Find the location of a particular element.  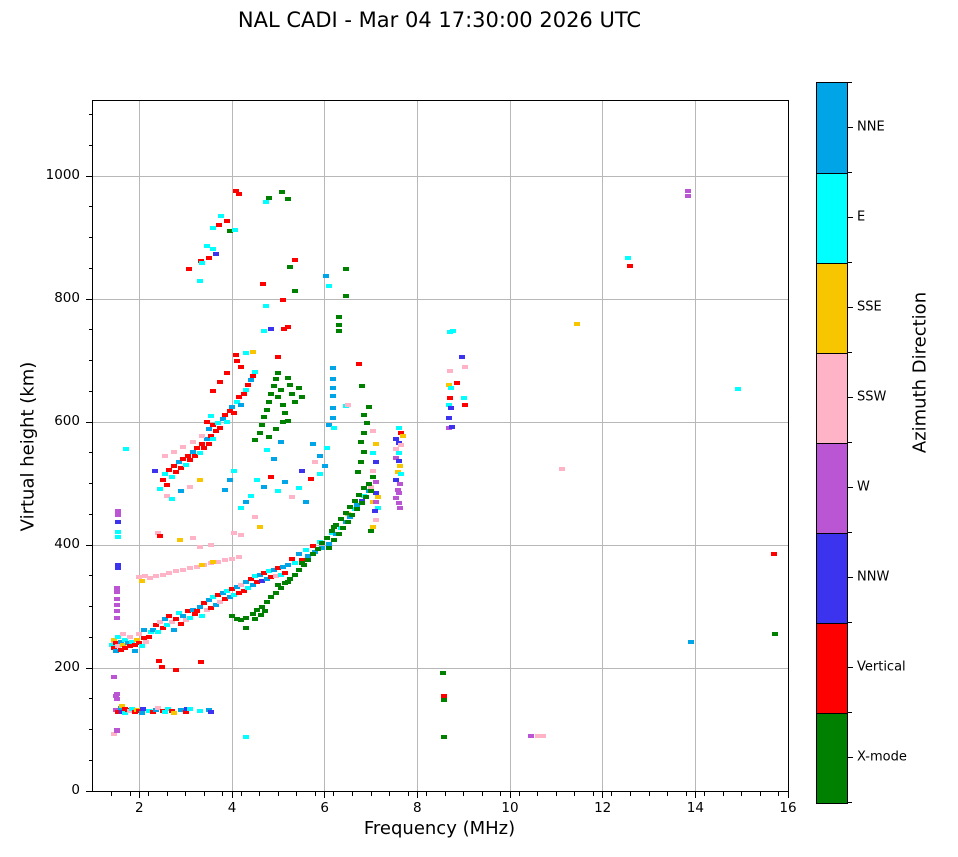

y-tick-label: 400 is located at coordinates (67, 544).